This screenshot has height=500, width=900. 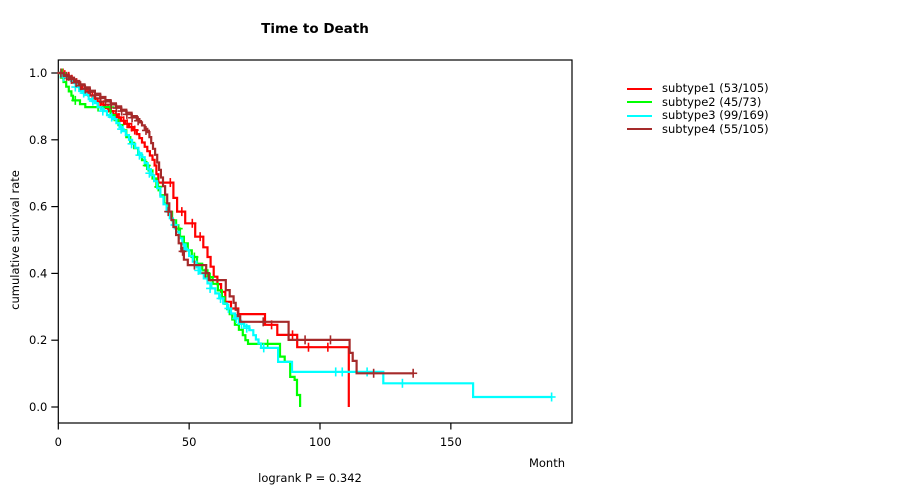 What do you see at coordinates (315, 29) in the screenshot?
I see `chart-title: Time to Death` at bounding box center [315, 29].